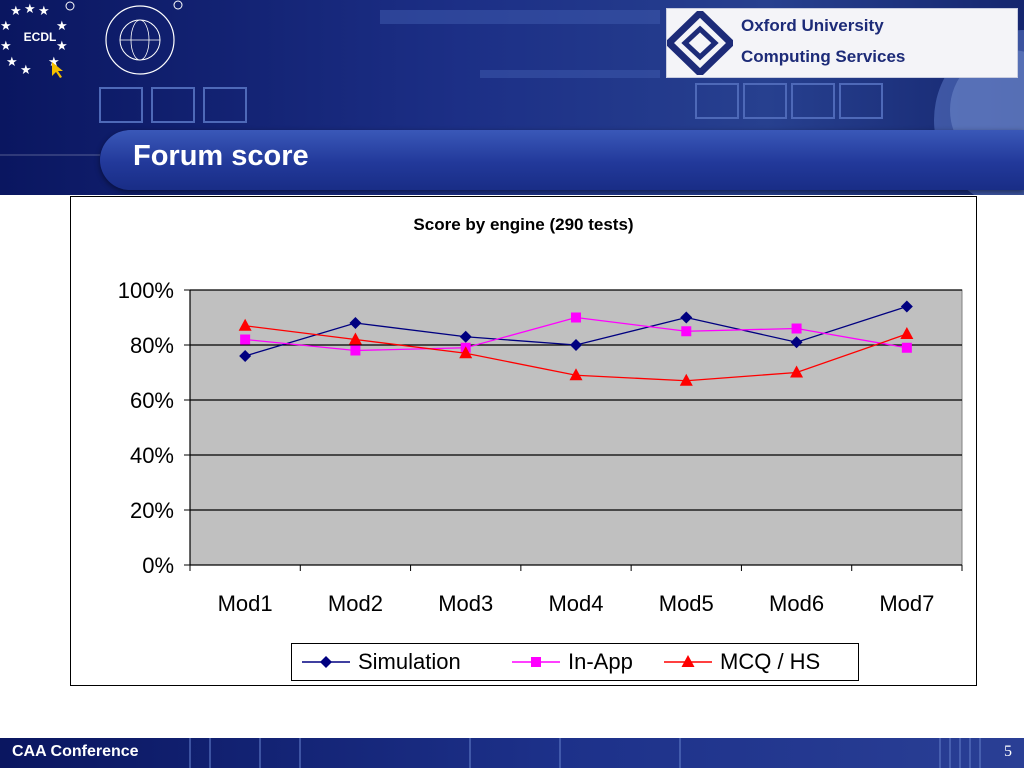 The image size is (1024, 768). What do you see at coordinates (355, 603) in the screenshot?
I see `x-tick-label: Mod2` at bounding box center [355, 603].